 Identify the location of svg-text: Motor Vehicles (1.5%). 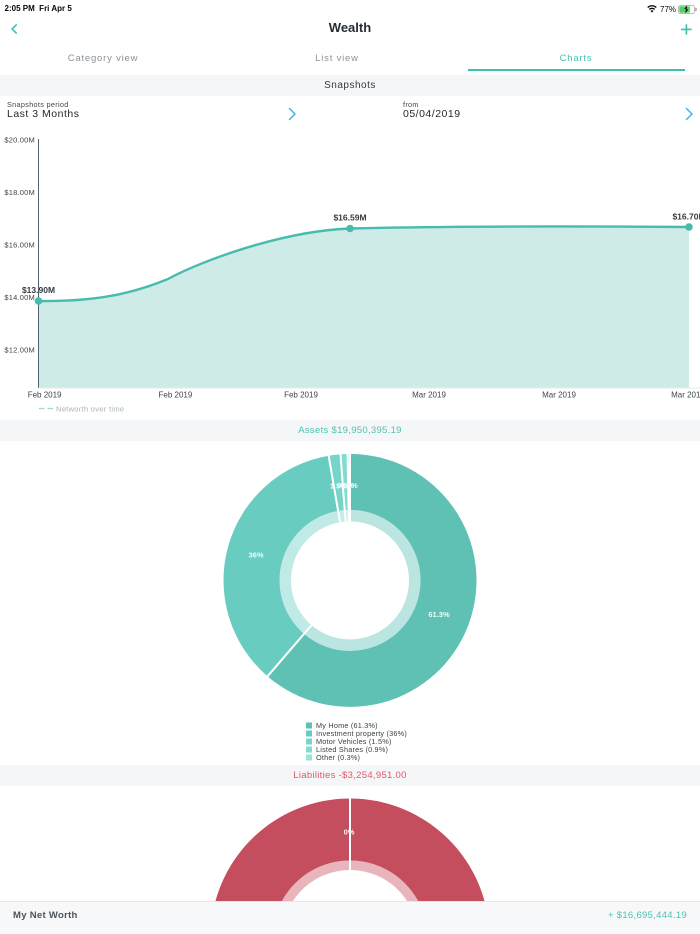
(354, 741).